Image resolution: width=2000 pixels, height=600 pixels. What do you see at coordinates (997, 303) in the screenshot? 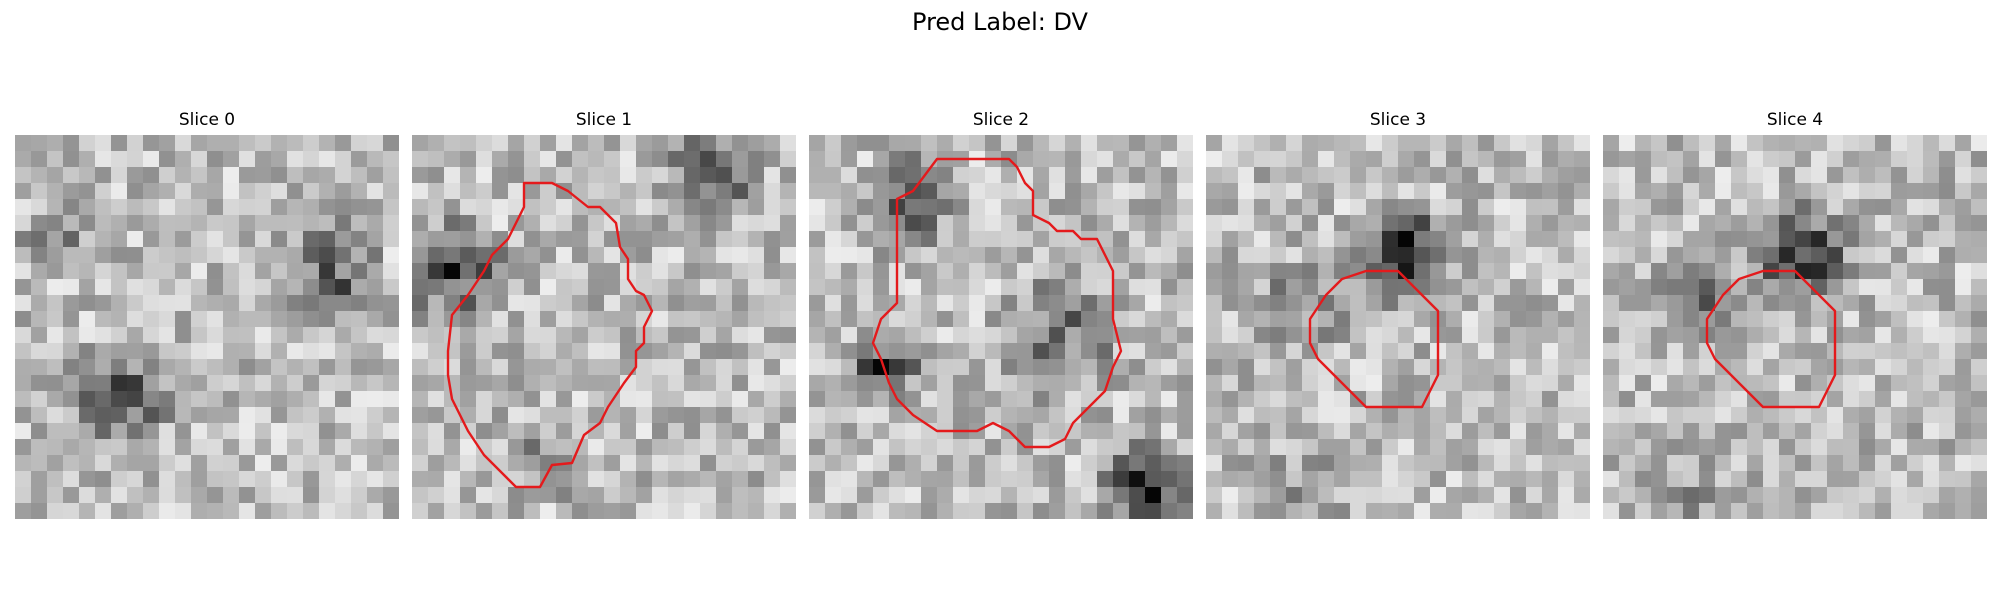
I see `segmentation-contour` at bounding box center [997, 303].